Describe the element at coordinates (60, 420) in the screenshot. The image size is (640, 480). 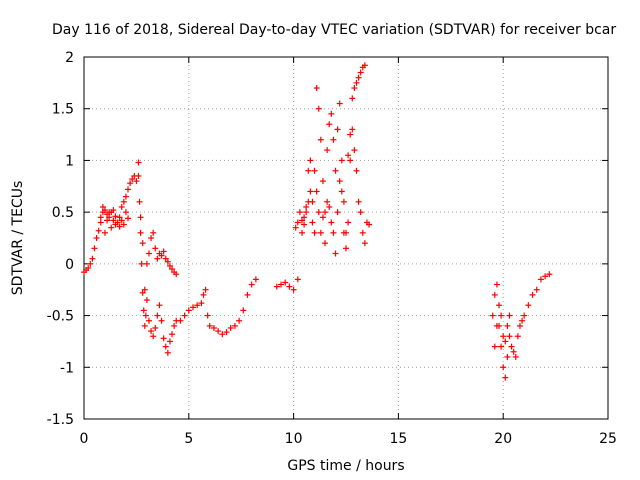
I see `y-tick-label: -1.5` at that location.